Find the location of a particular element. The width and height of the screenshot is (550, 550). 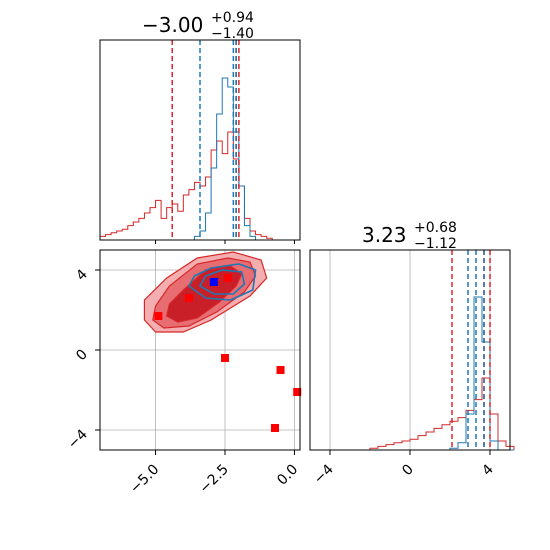

title-p1: −3.00 +0.94 −1.40 is located at coordinates (198, 26).